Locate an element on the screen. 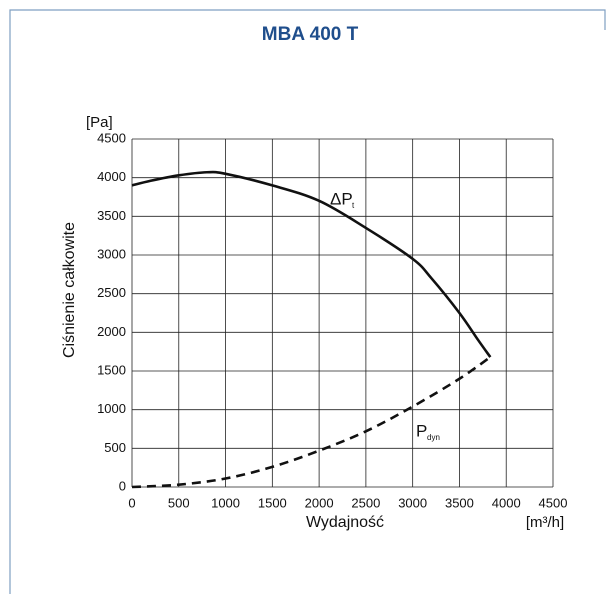  x-tick-label: 3000 is located at coordinates (412, 502).